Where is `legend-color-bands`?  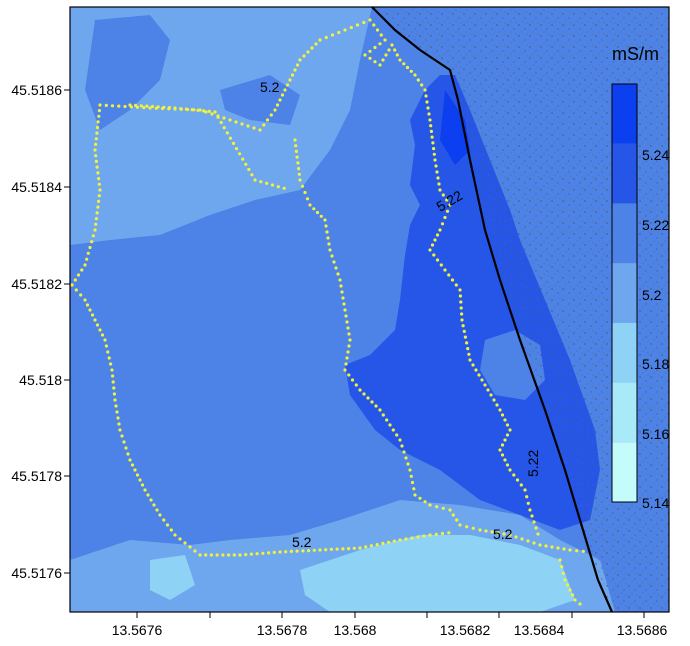
legend-color-bands is located at coordinates (624, 293).